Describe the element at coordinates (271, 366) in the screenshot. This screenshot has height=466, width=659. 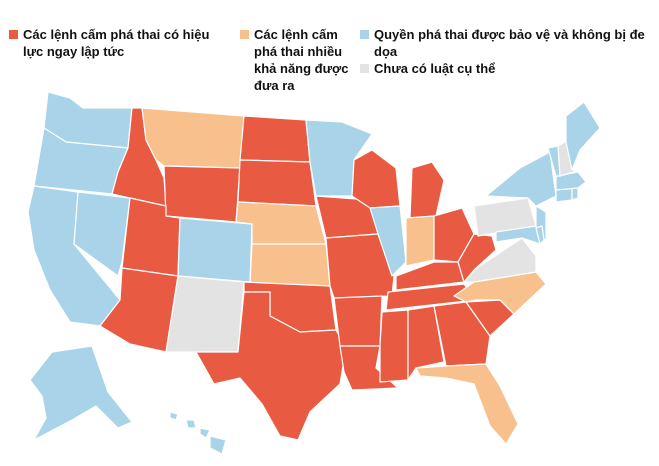
I see `state-texas` at that location.